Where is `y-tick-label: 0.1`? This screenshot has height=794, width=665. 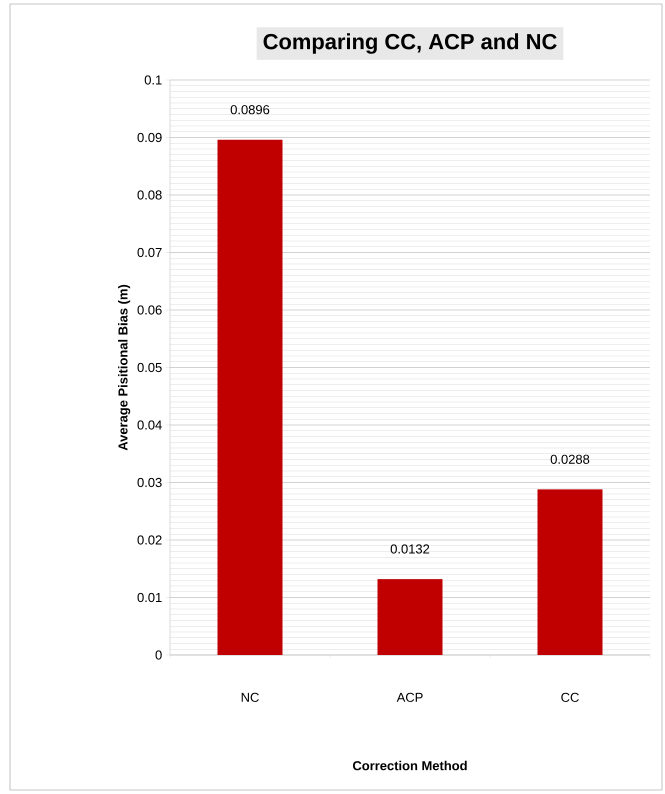
y-tick-label: 0.1 is located at coordinates (153, 80).